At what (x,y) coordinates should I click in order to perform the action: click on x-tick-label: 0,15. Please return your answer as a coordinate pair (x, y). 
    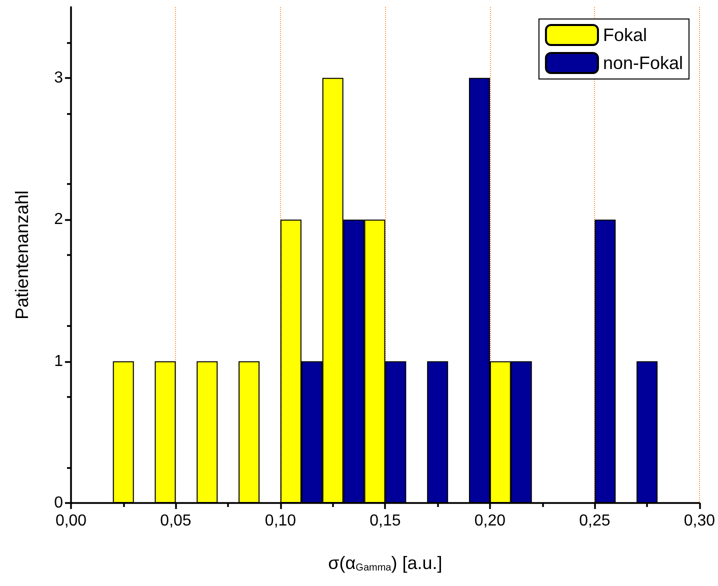
    Looking at the image, I should click on (385, 521).